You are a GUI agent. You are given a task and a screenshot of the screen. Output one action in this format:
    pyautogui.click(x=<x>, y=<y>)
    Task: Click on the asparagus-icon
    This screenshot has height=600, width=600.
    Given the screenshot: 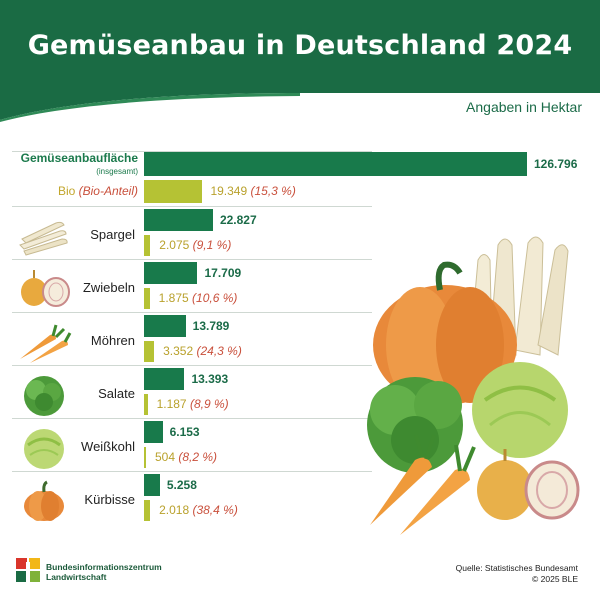 What is the action you would take?
    pyautogui.click(x=43, y=238)
    